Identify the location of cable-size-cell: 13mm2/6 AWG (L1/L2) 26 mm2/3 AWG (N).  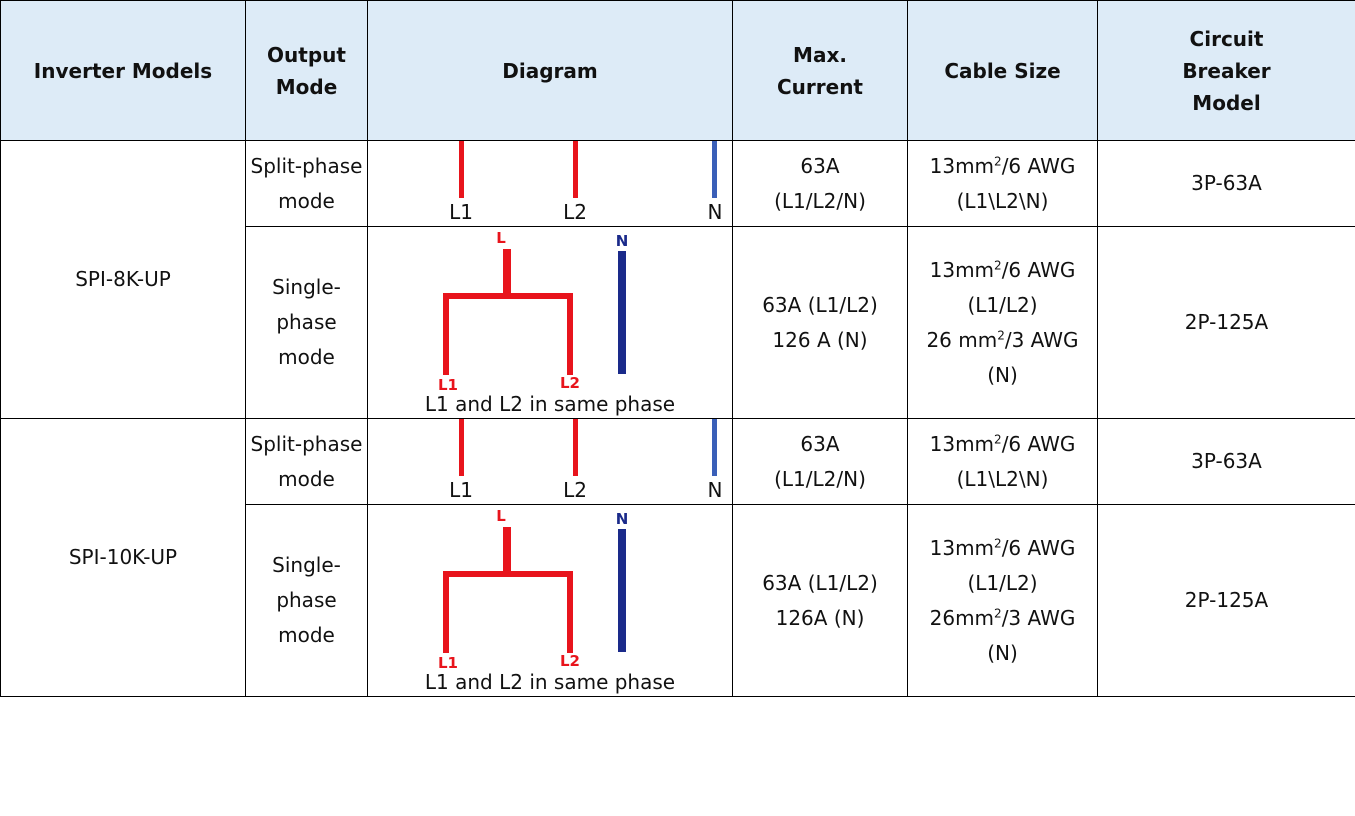
(1002, 322).